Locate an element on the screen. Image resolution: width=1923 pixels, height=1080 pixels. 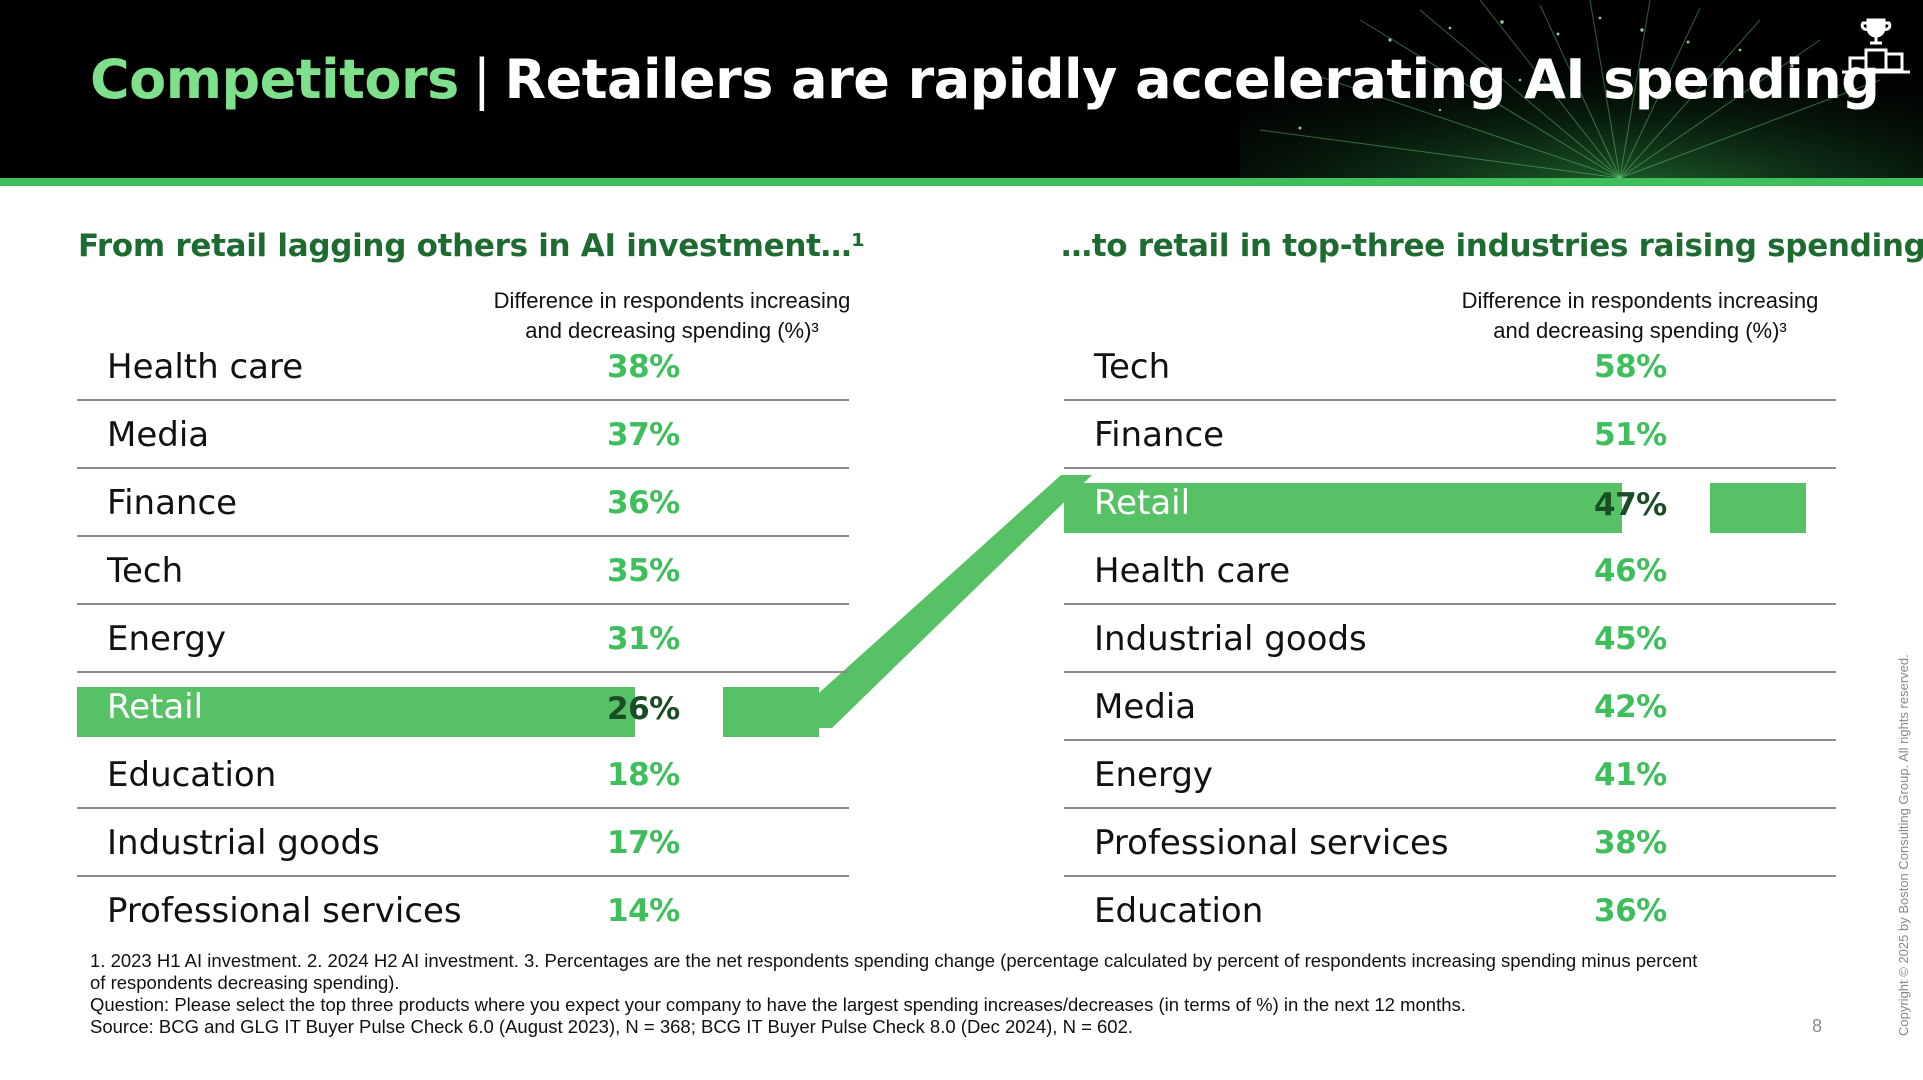
left-row-value: 36% is located at coordinates (643, 503).